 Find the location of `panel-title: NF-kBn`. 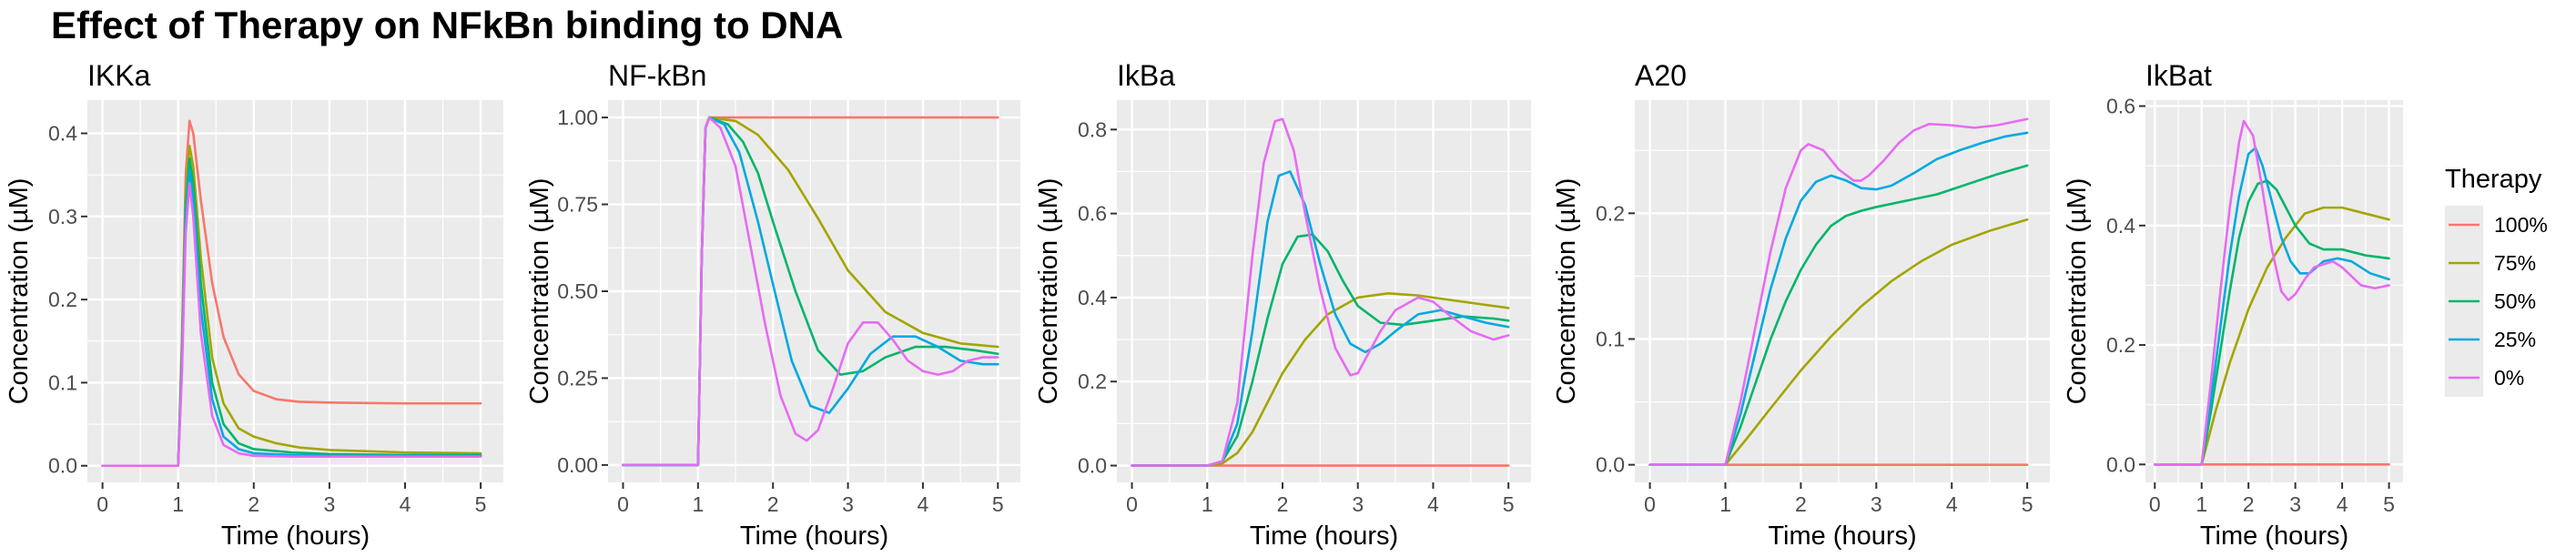

panel-title: NF-kBn is located at coordinates (657, 75).